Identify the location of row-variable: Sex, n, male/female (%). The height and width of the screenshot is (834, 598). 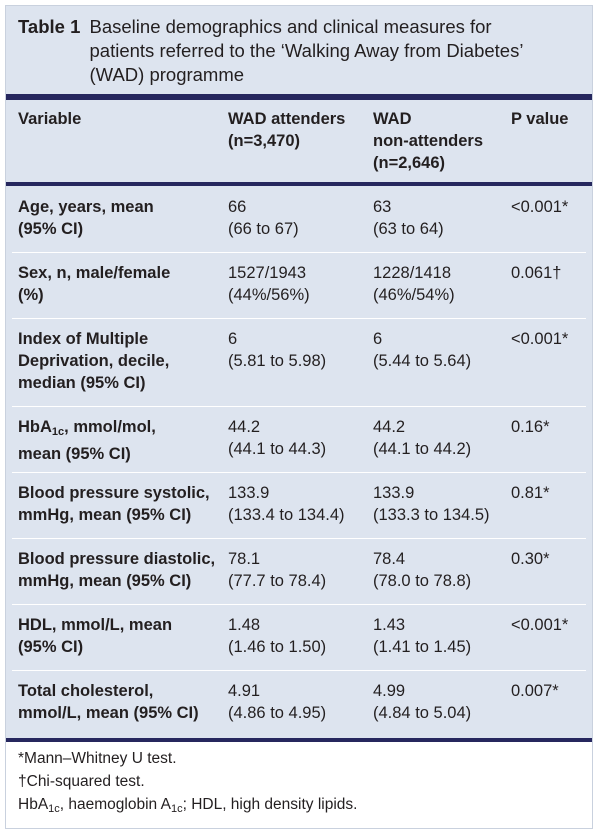
(94, 284).